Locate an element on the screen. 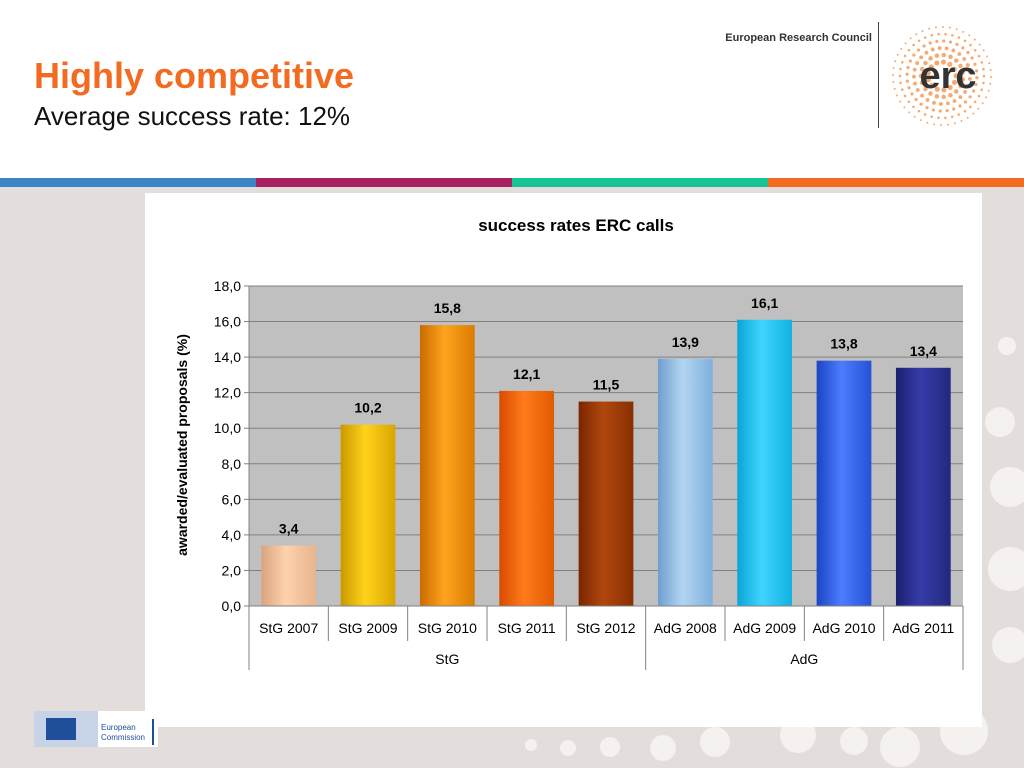 Image resolution: width=1024 pixels, height=768 pixels. logo-divider is located at coordinates (878, 75).